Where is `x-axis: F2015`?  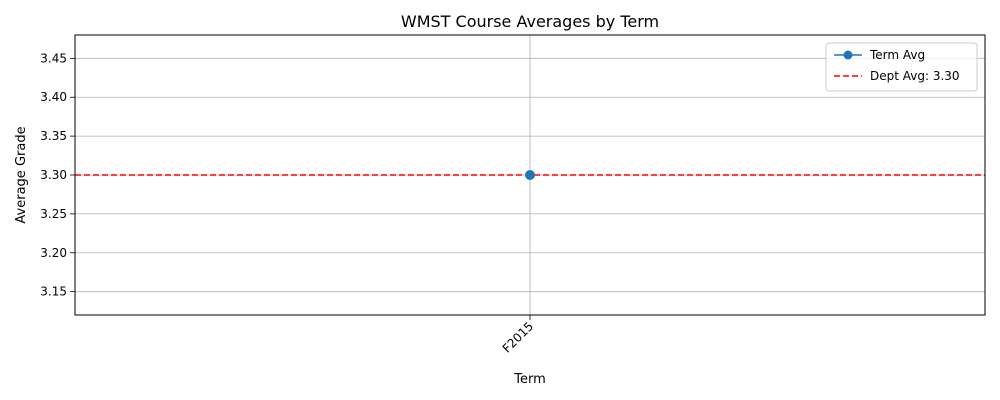
x-axis: F2015 is located at coordinates (518, 335).